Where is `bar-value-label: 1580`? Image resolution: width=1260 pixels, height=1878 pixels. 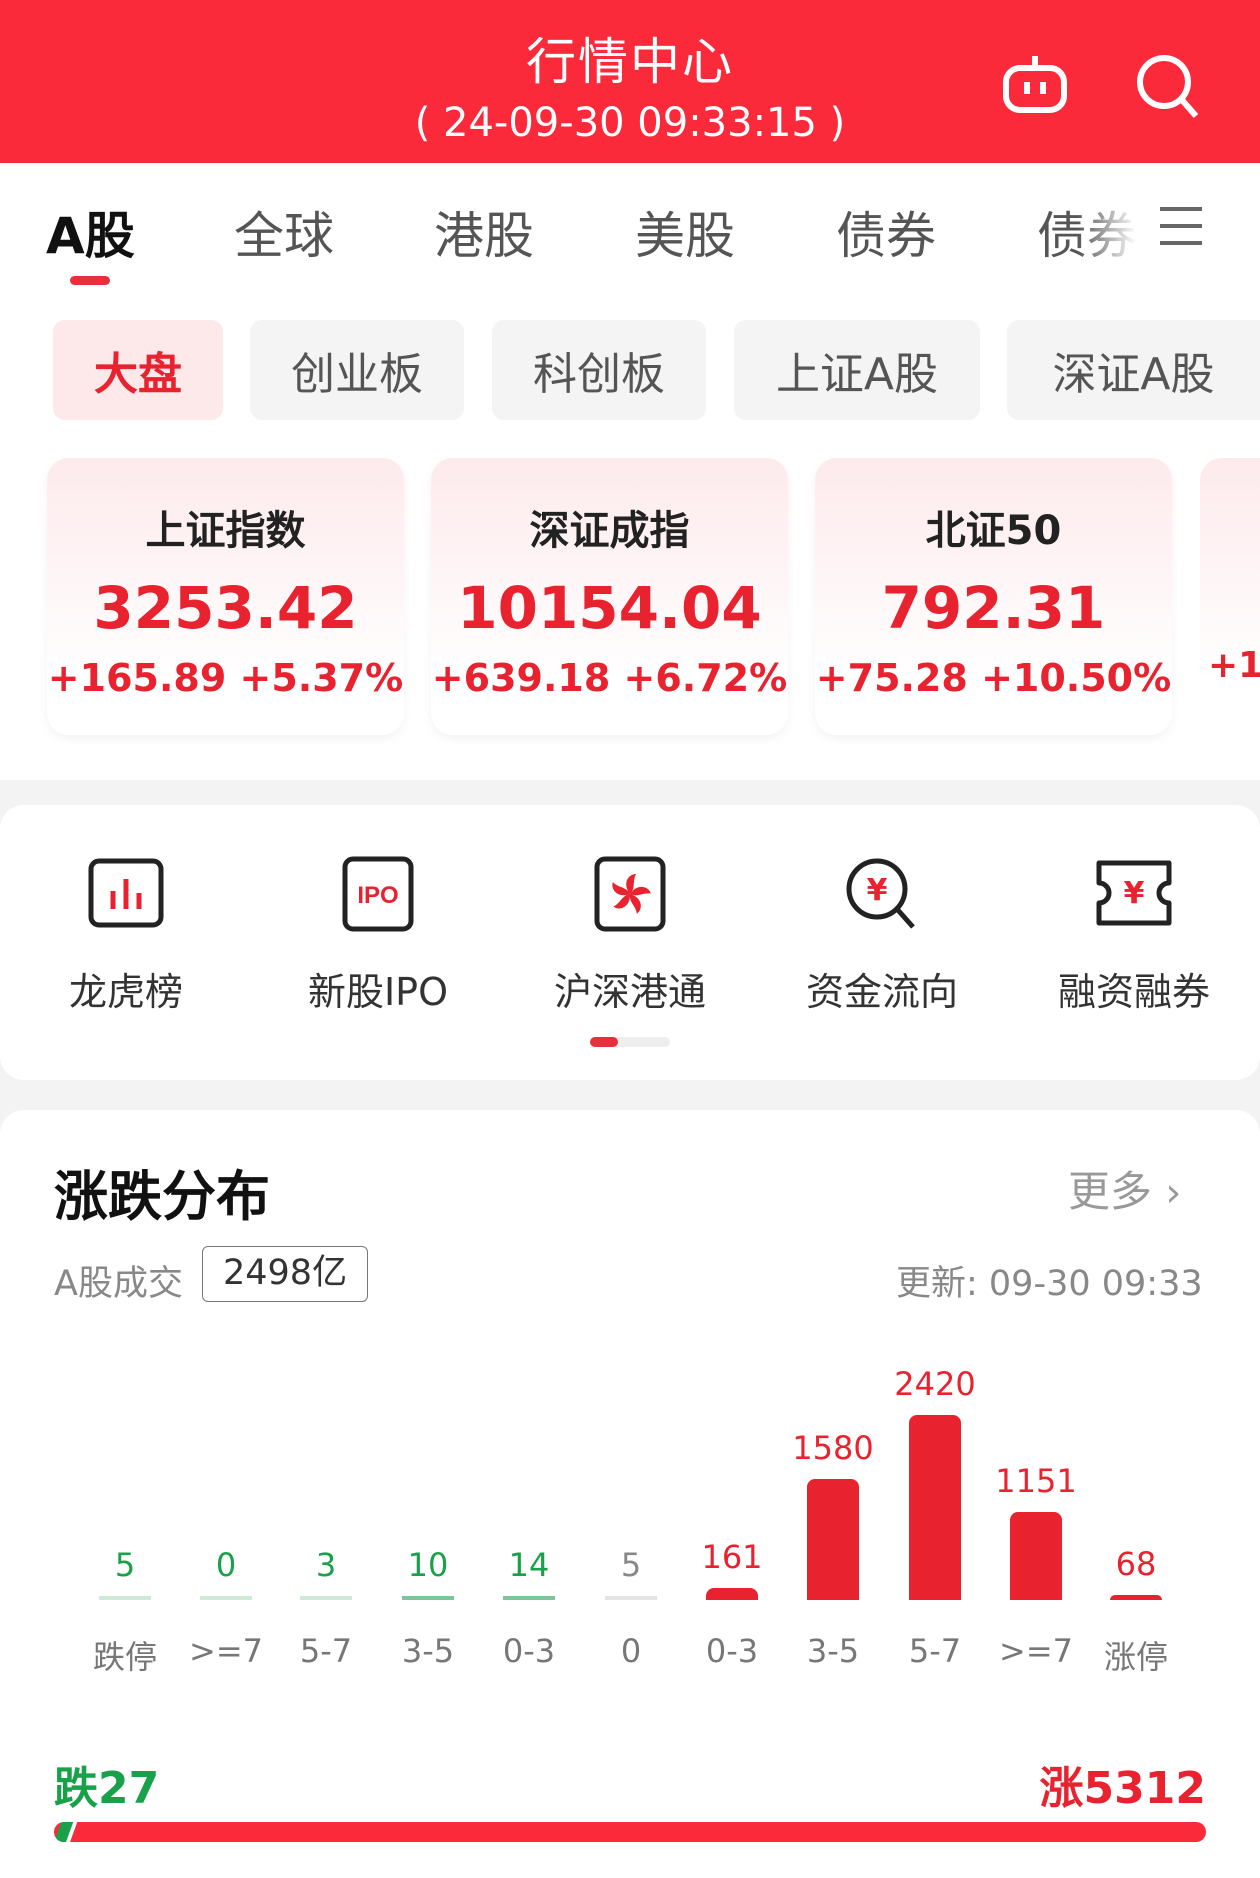
bar-value-label: 1580 is located at coordinates (833, 1448).